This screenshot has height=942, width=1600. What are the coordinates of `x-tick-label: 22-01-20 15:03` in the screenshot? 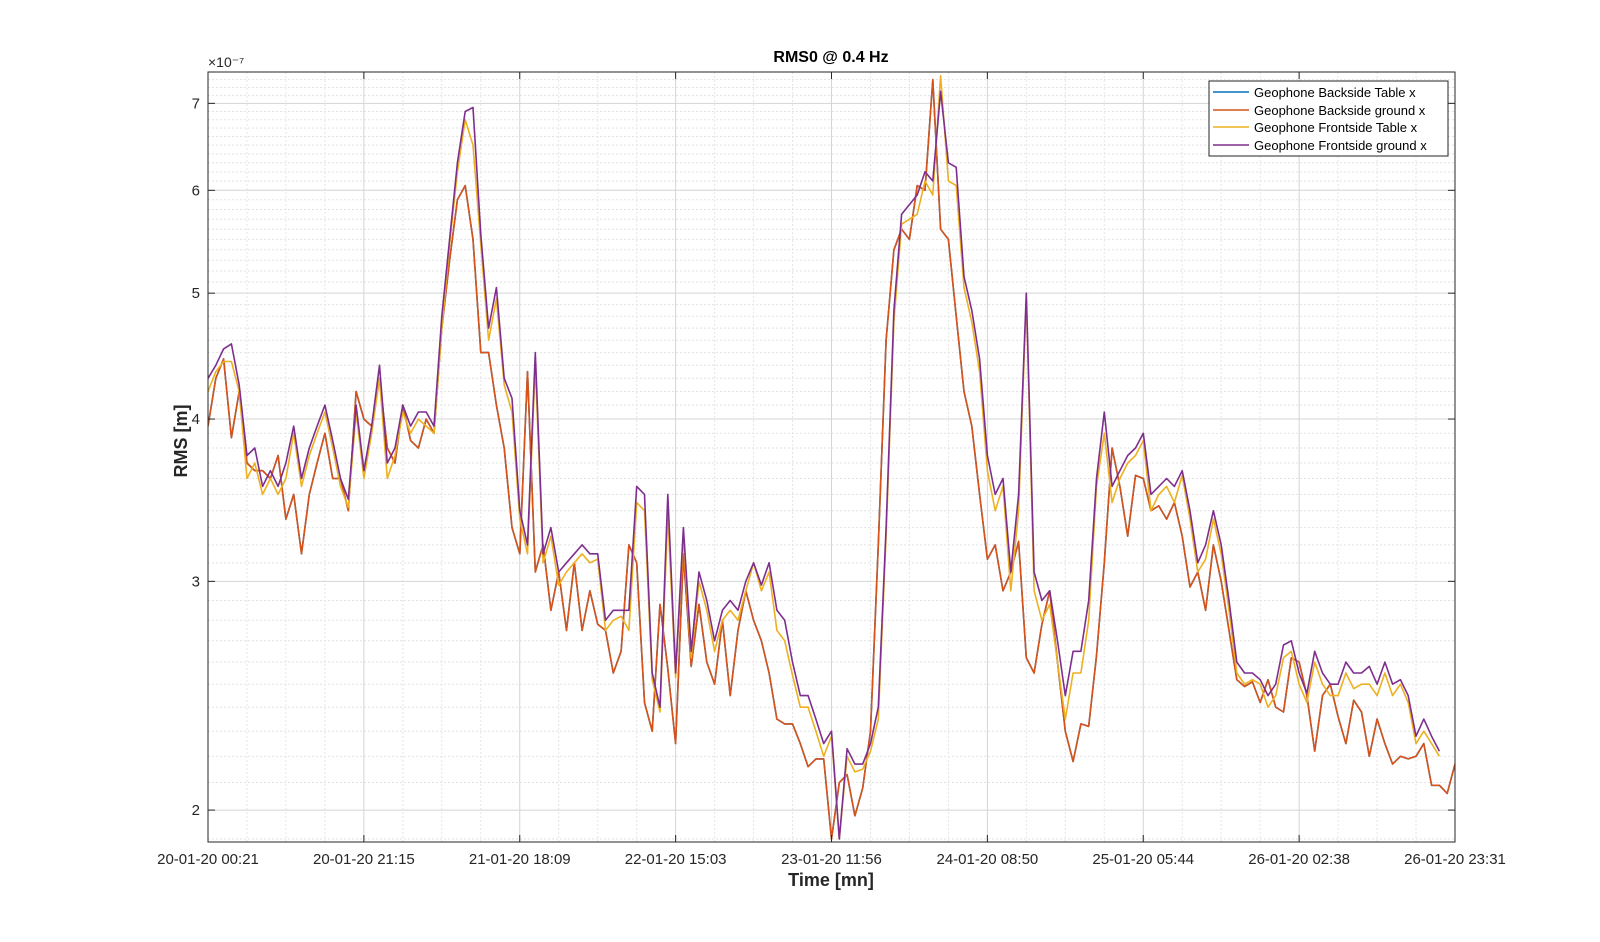 It's located at (676, 859).